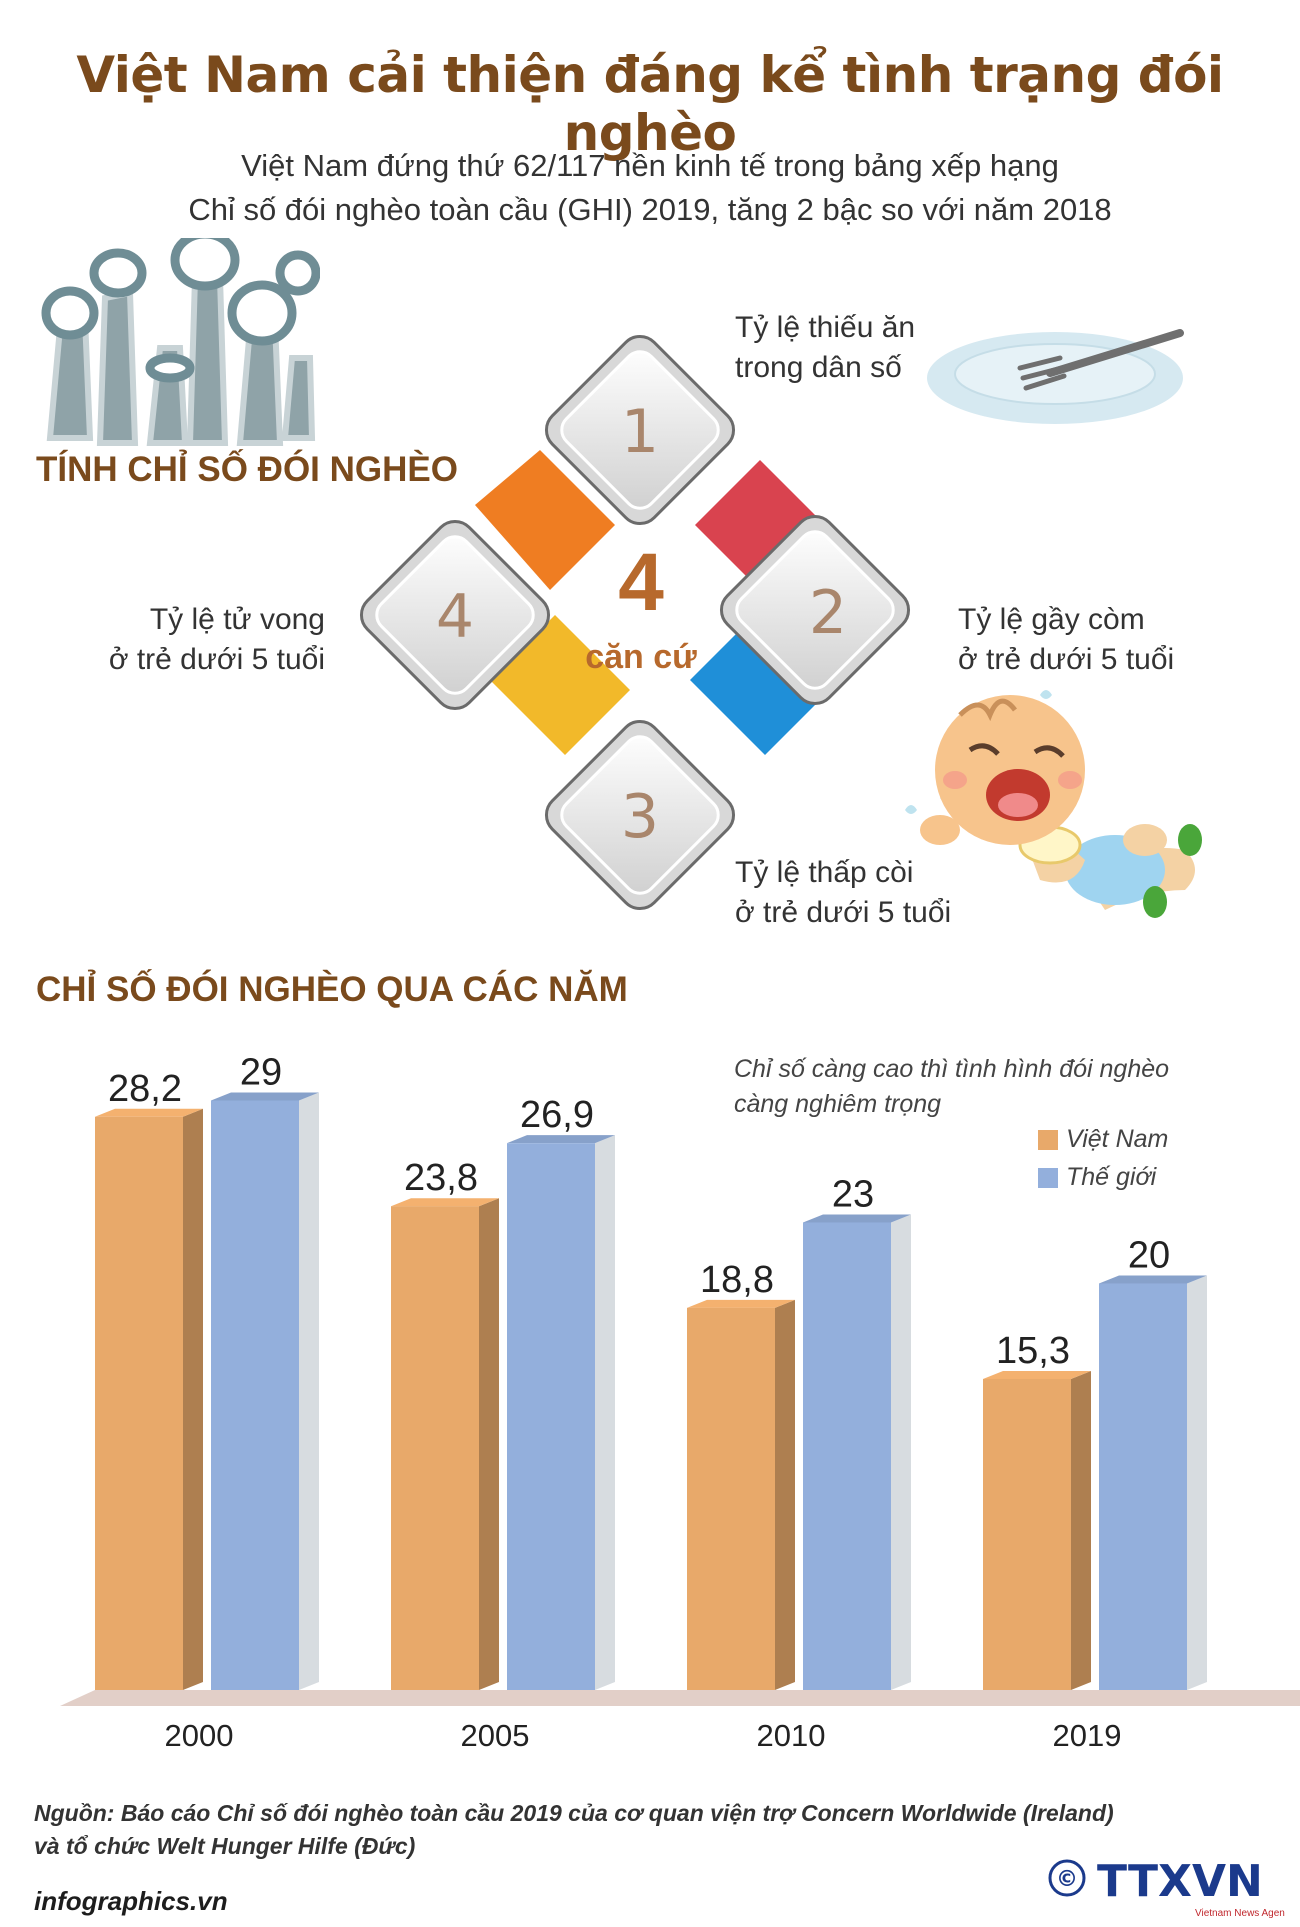 The width and height of the screenshot is (1300, 1927). What do you see at coordinates (557, 1115) in the screenshot?
I see `bar-value-label-Thế giới-2005: 26,9` at bounding box center [557, 1115].